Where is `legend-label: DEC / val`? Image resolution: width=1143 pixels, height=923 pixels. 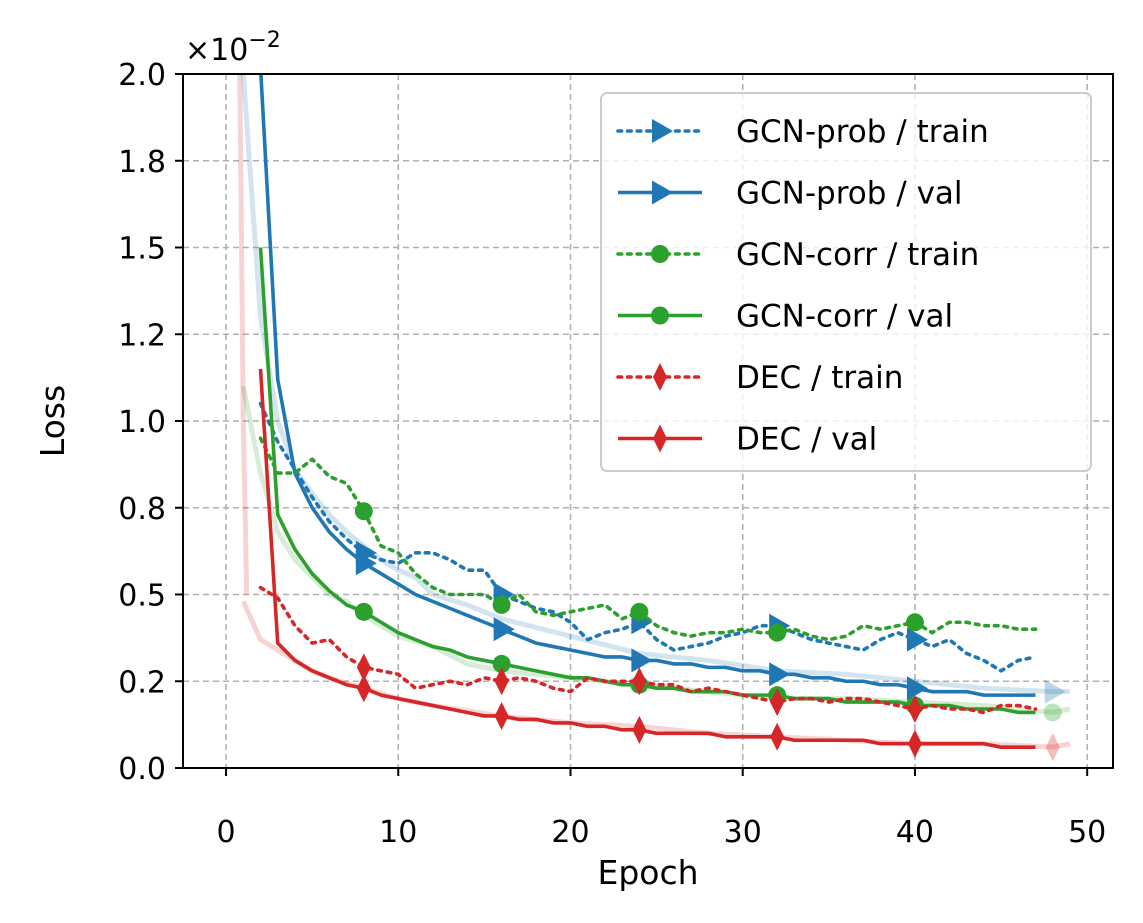
legend-label: DEC / val is located at coordinates (806, 440).